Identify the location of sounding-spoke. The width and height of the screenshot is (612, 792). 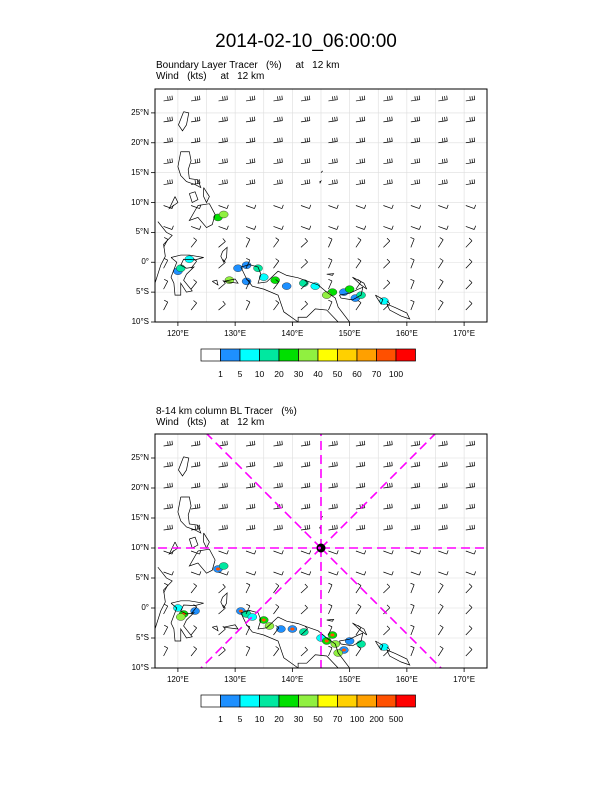
(381, 607).